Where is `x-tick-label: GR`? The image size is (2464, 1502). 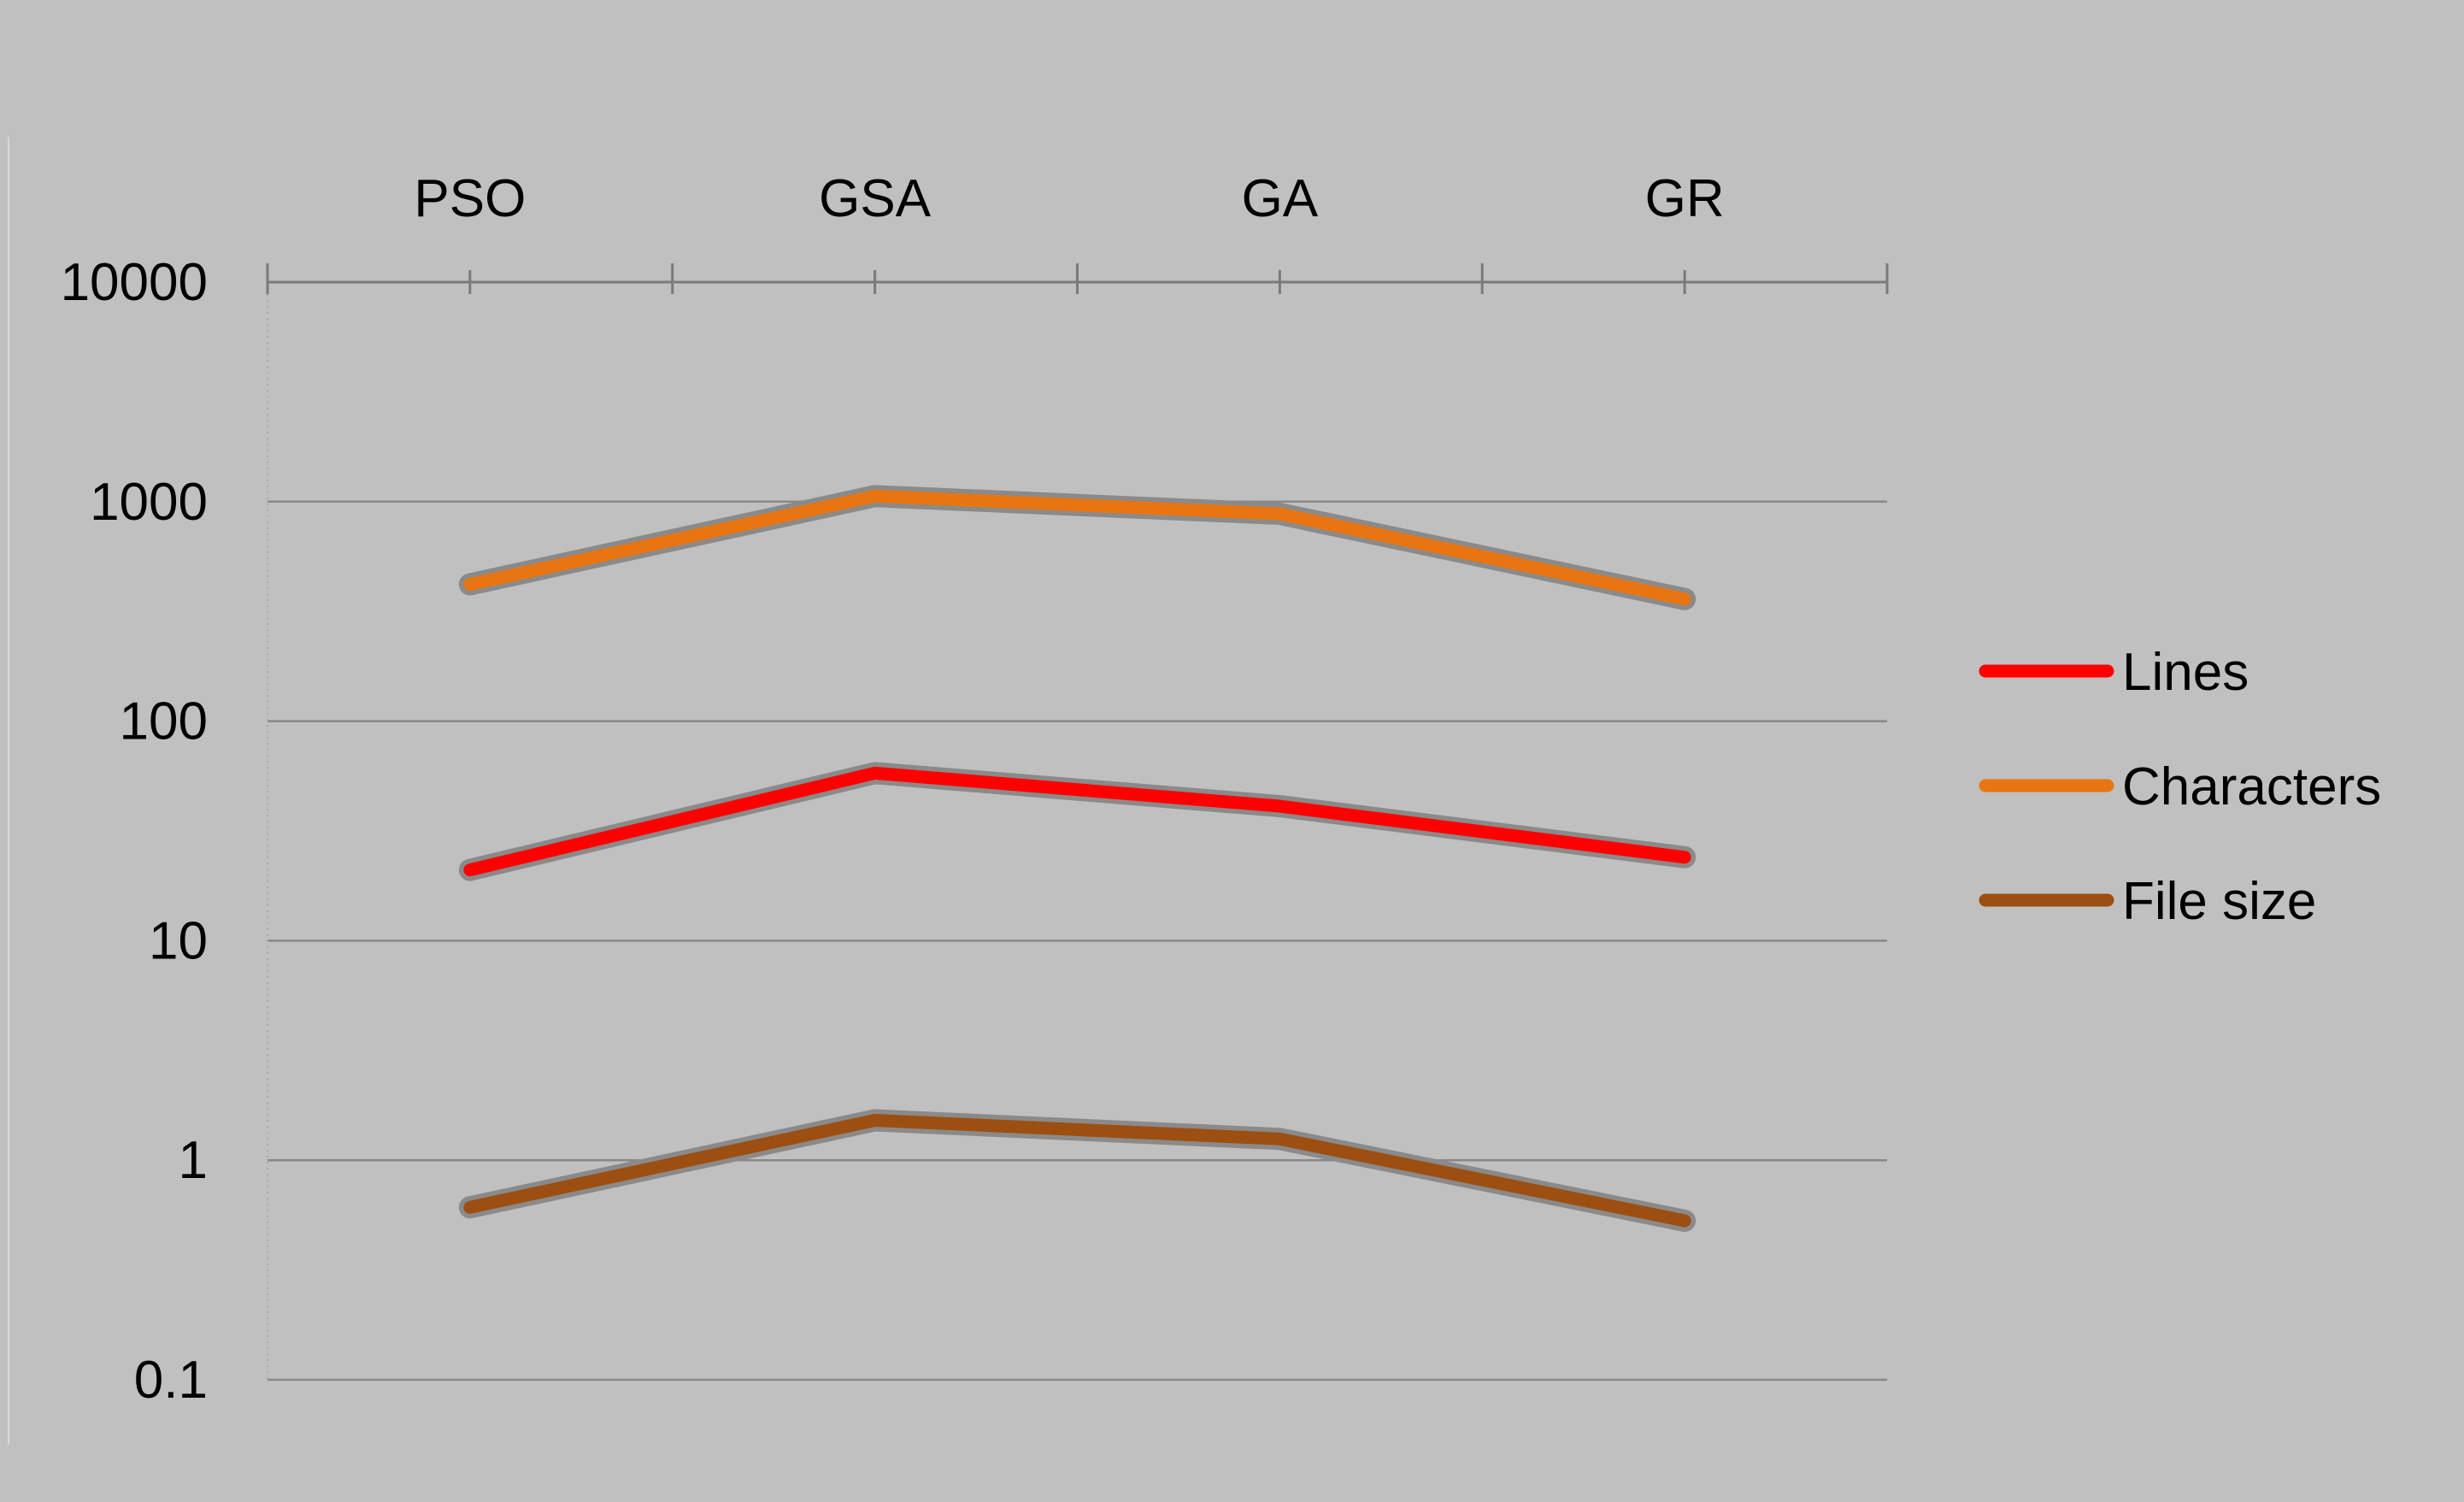
x-tick-label: GR is located at coordinates (1685, 198).